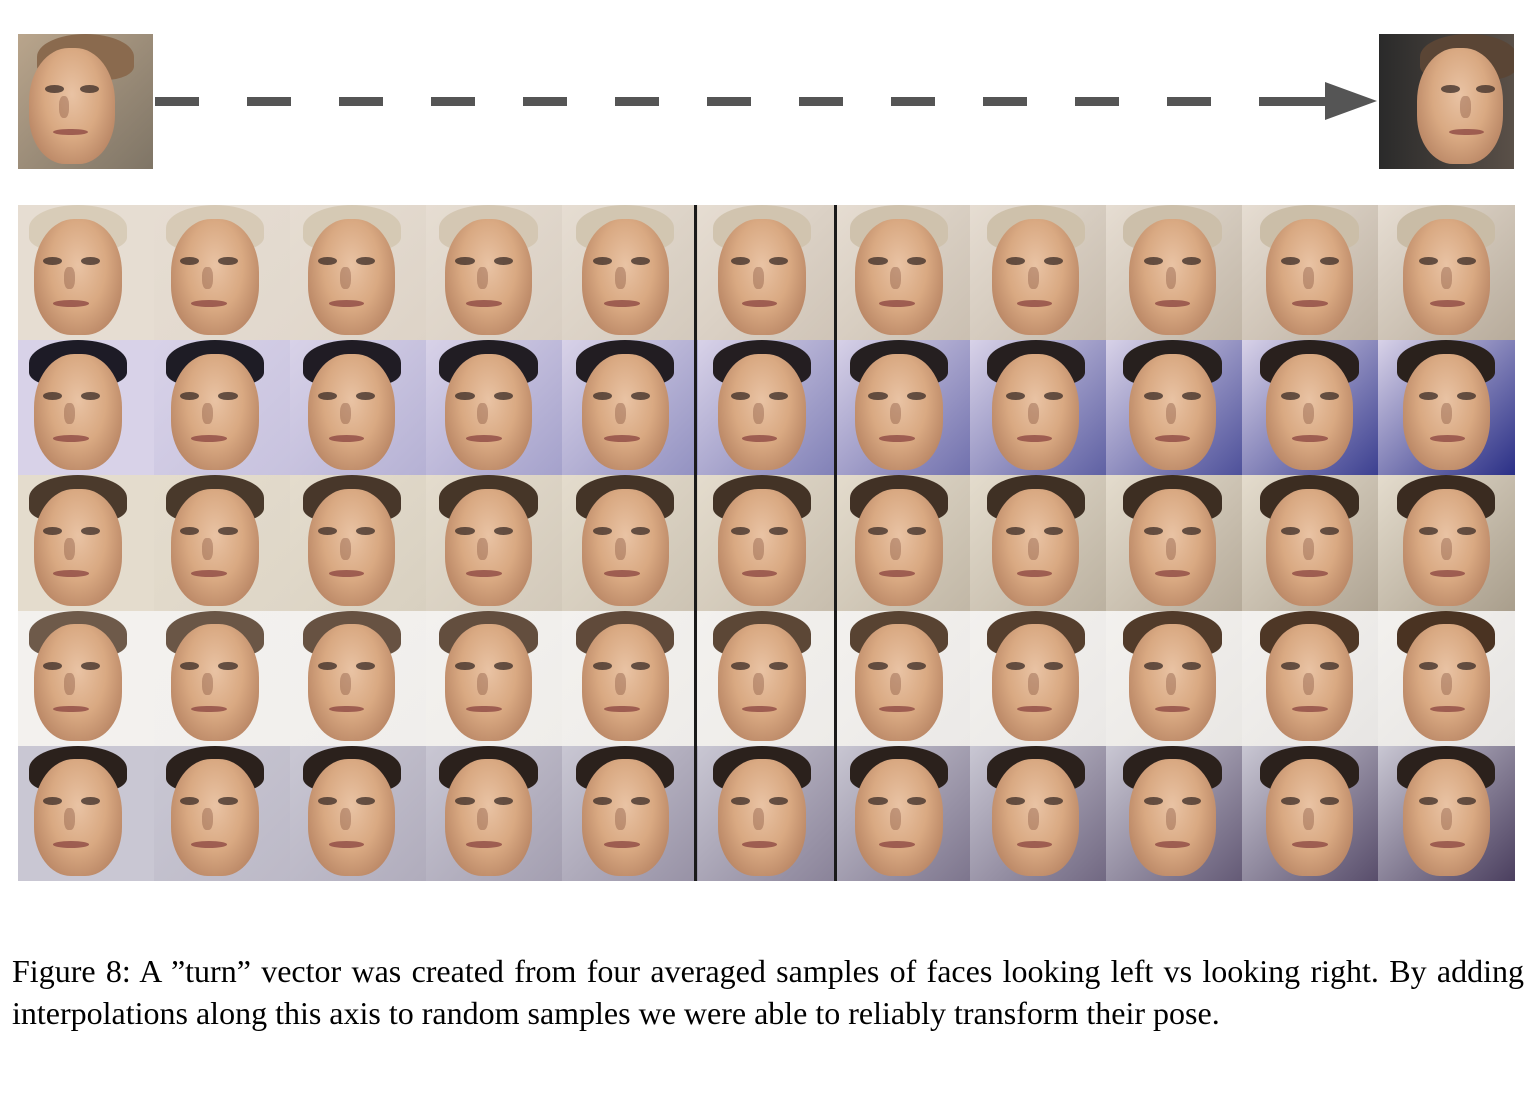 This screenshot has height=1094, width=1536. I want to click on face-sample-r1-c11, so click(1446, 273).